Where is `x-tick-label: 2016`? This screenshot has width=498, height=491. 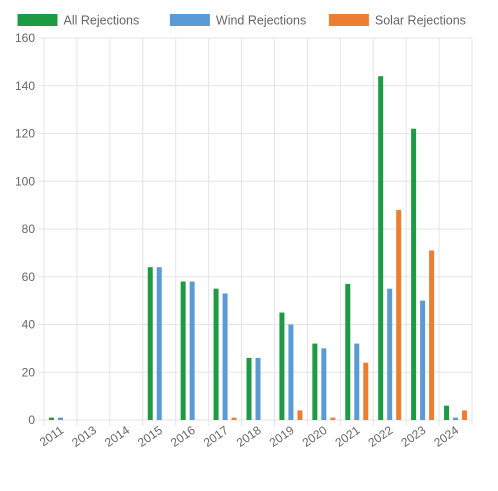 x-tick-label: 2016 is located at coordinates (183, 436).